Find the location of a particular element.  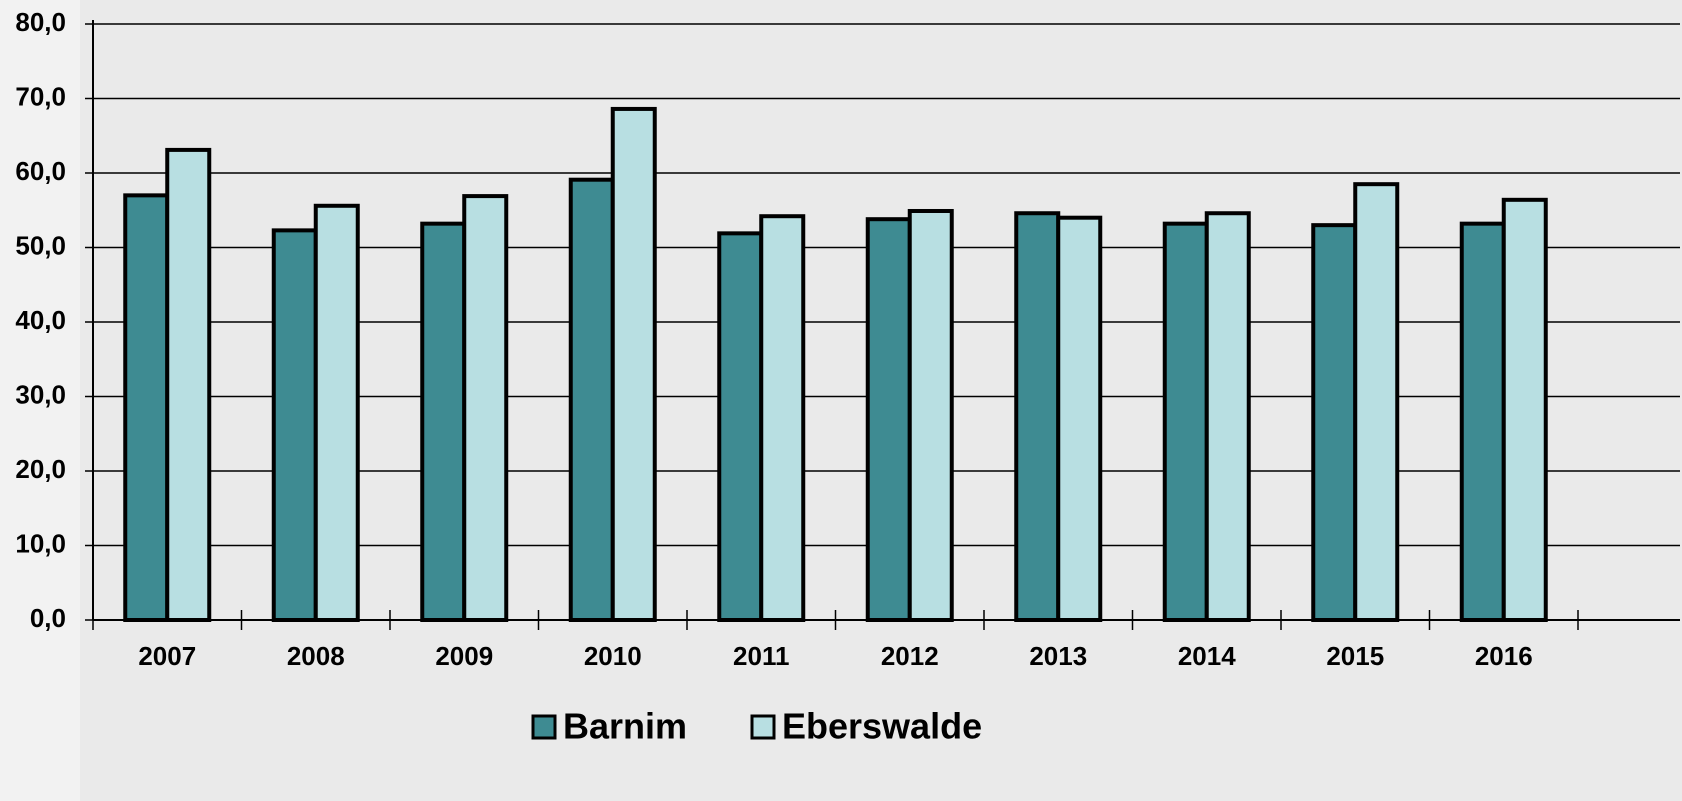

x-tick-label: 2007 is located at coordinates (167, 656).